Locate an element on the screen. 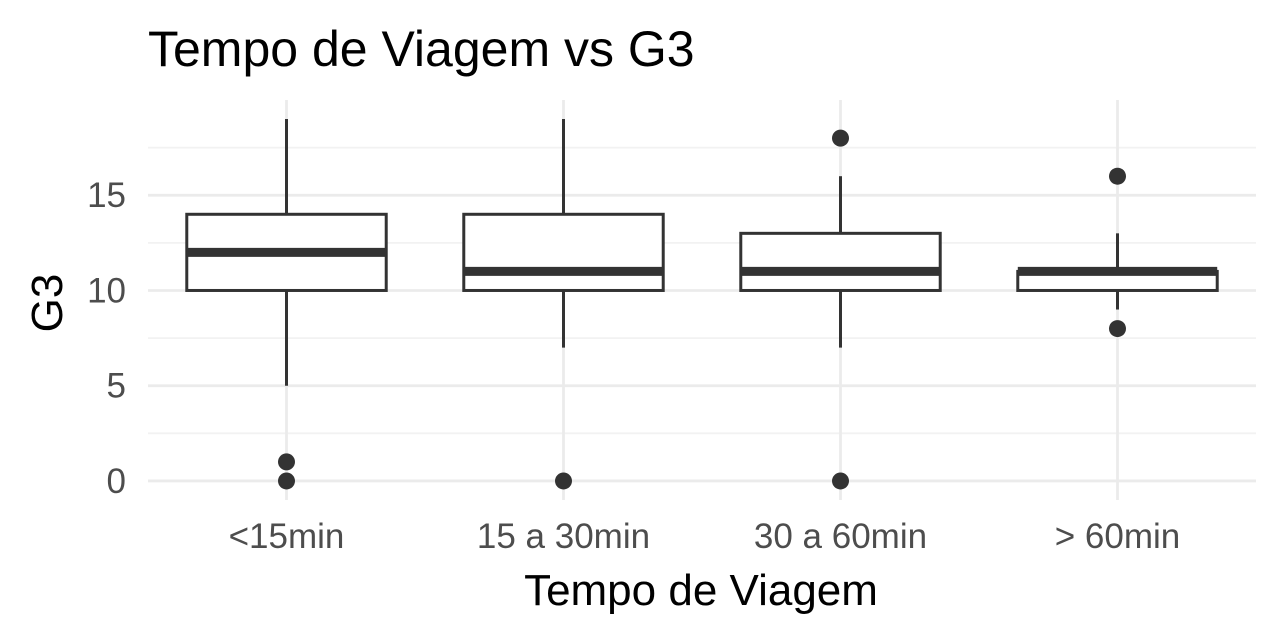 The height and width of the screenshot is (640, 1280). x-tick-label: > 60min is located at coordinates (1118, 536).